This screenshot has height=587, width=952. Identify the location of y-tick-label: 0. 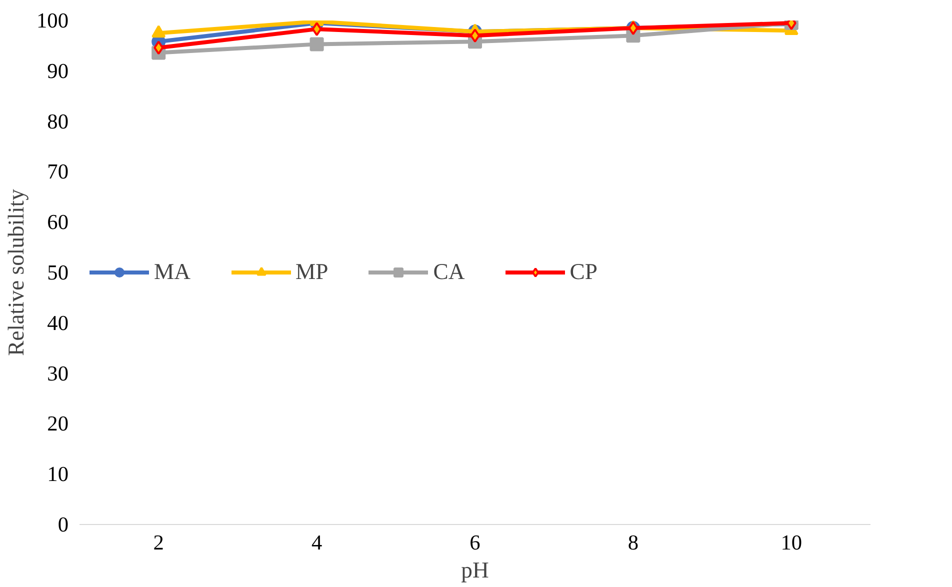
(63, 524).